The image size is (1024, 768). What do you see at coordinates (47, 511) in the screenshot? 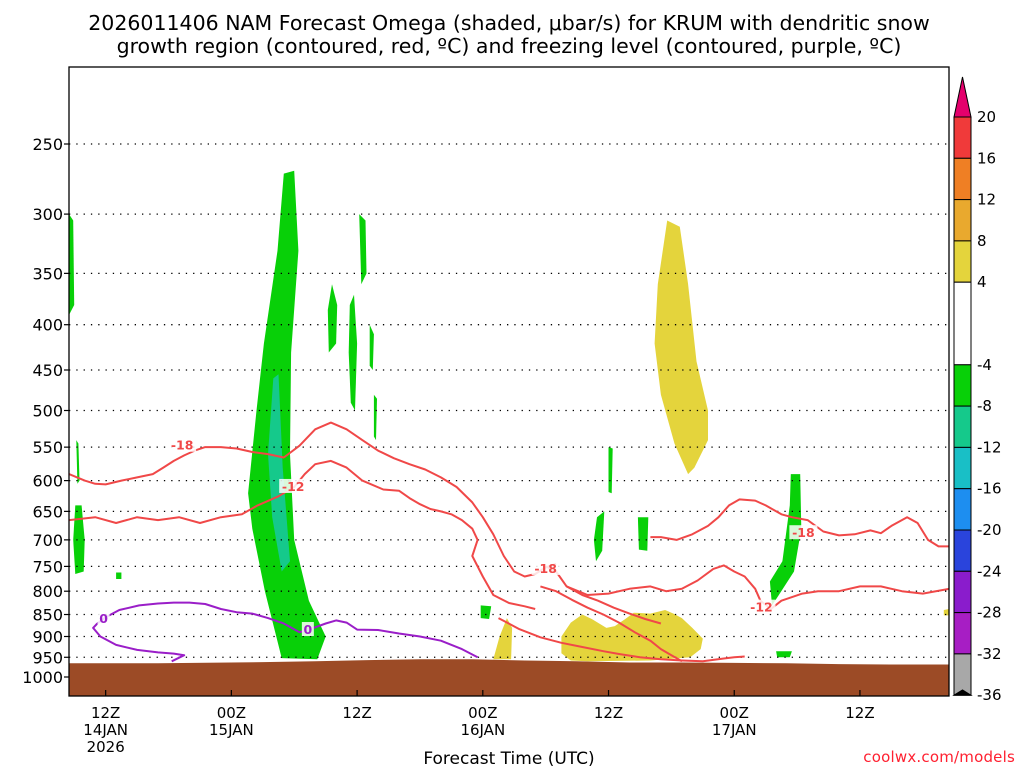
I see `y-tick-label-650: 650` at bounding box center [47, 511].